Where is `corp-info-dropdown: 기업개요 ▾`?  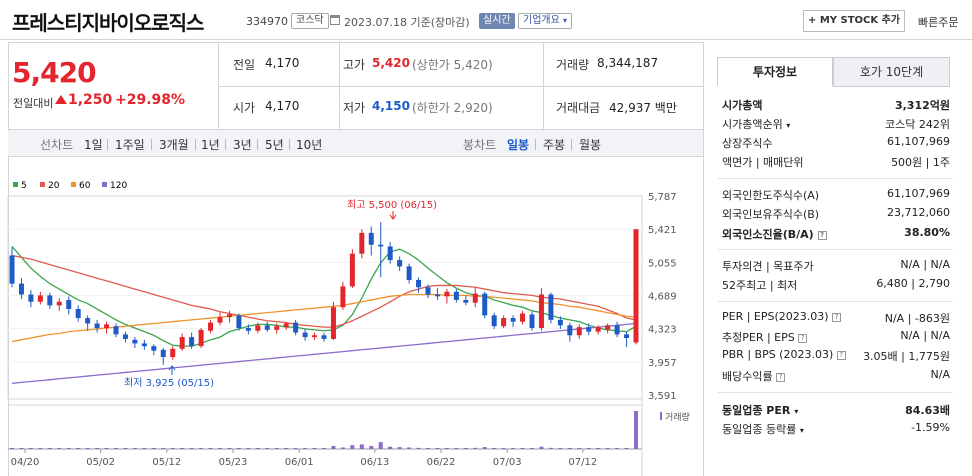
corp-info-dropdown: 기업개요 ▾ is located at coordinates (545, 21).